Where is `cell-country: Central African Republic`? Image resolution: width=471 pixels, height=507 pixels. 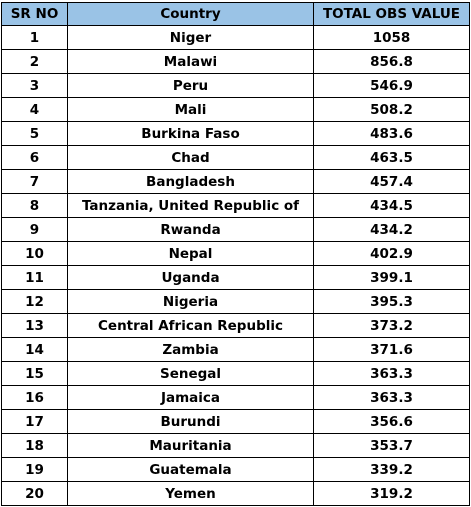
cell-country: Central African Republic is located at coordinates (190, 325).